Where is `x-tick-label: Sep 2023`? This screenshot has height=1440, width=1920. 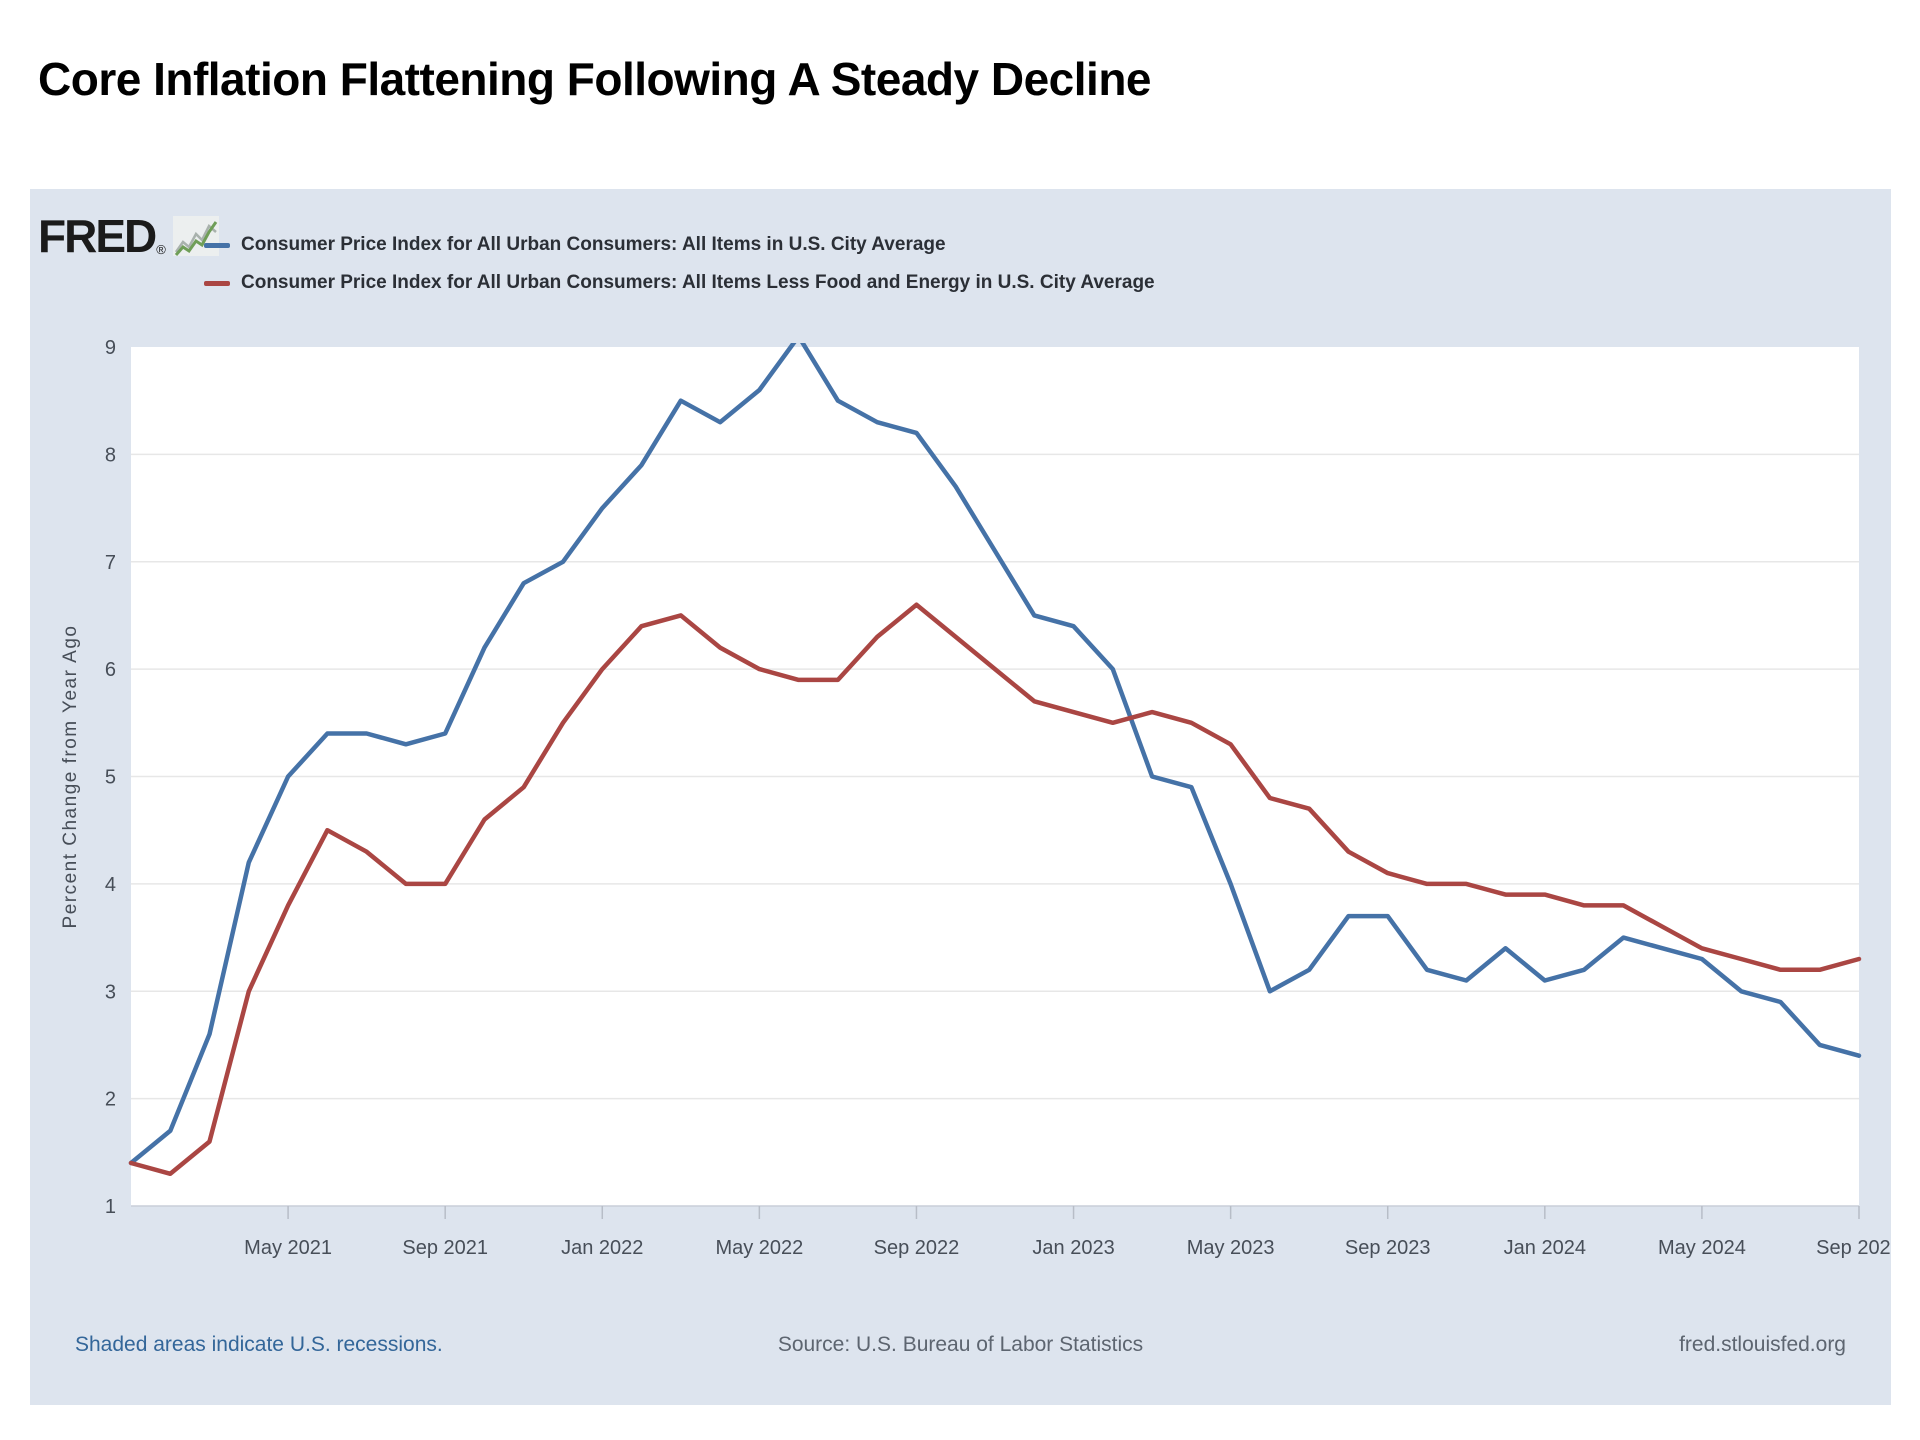
x-tick-label: Sep 2023 is located at coordinates (1388, 1248).